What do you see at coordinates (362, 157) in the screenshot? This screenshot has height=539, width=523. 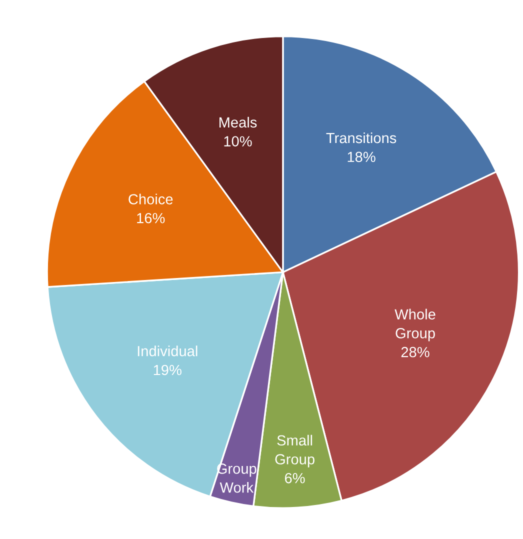 I see `data-label: 18%` at bounding box center [362, 157].